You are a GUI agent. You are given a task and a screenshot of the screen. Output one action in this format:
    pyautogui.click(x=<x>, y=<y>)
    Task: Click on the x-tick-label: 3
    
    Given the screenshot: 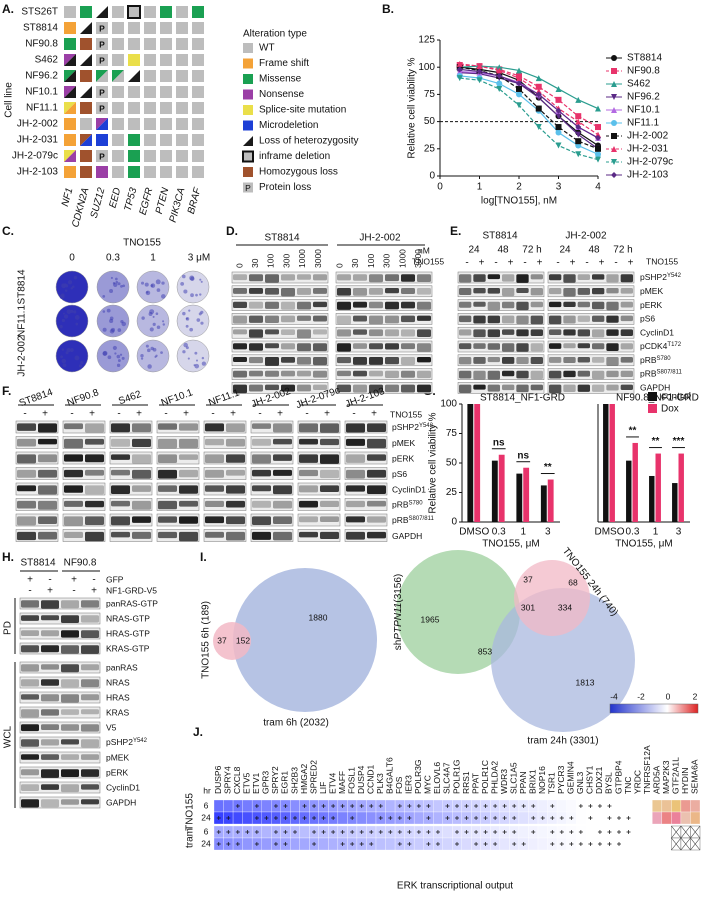 What is the action you would take?
    pyautogui.click(x=548, y=532)
    